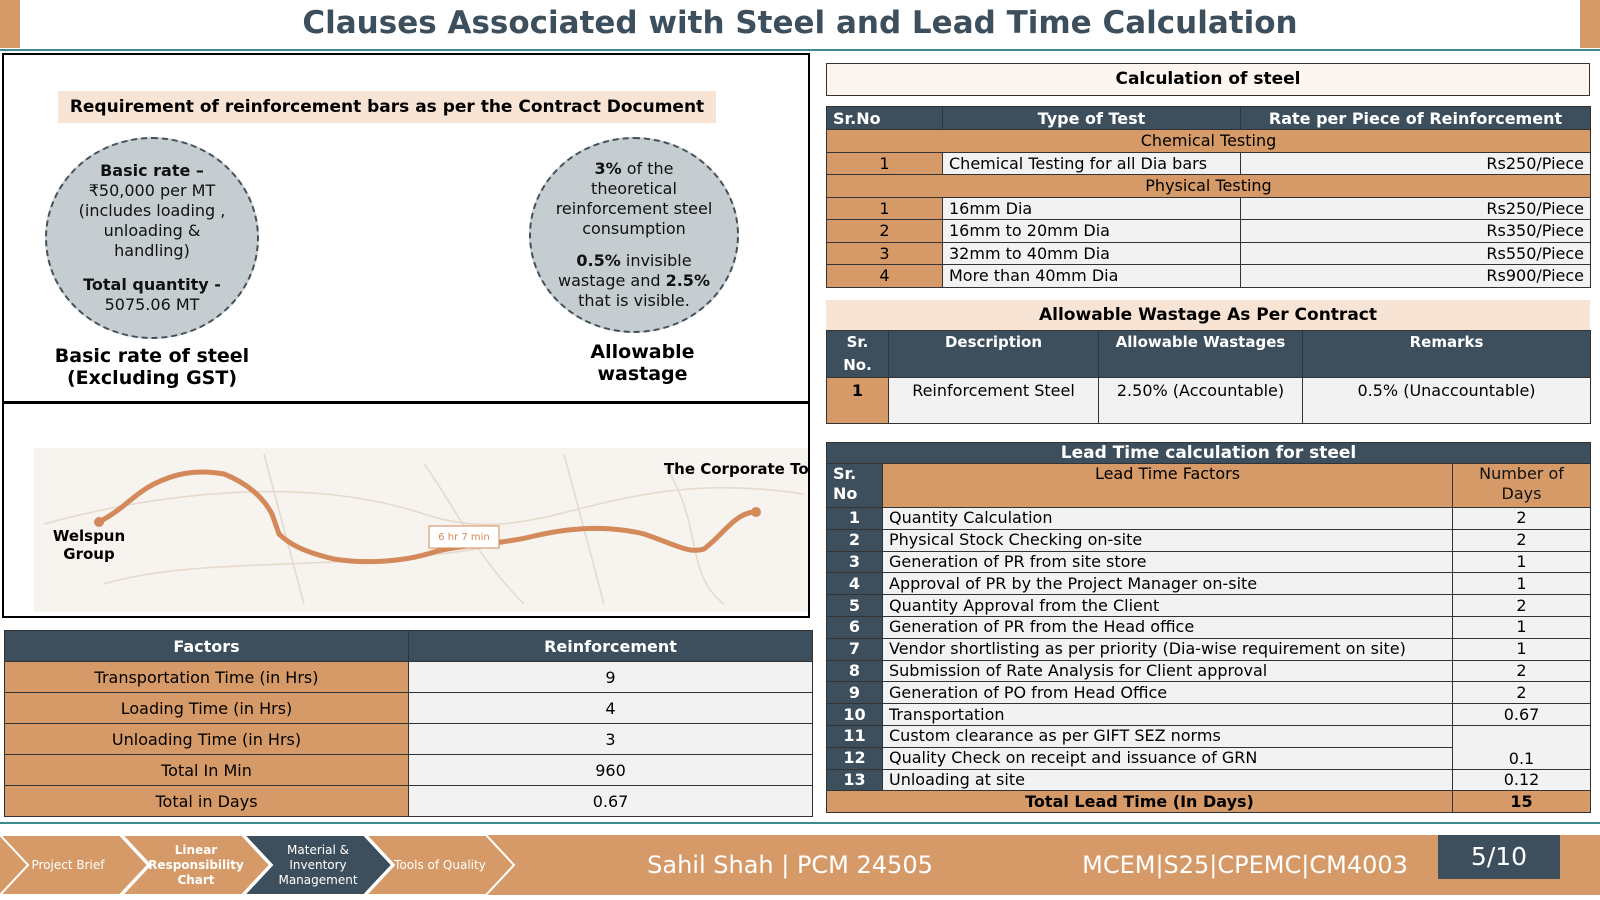 This screenshot has width=1600, height=900. What do you see at coordinates (464, 537) in the screenshot?
I see `duration: 6 hr 7 min` at bounding box center [464, 537].